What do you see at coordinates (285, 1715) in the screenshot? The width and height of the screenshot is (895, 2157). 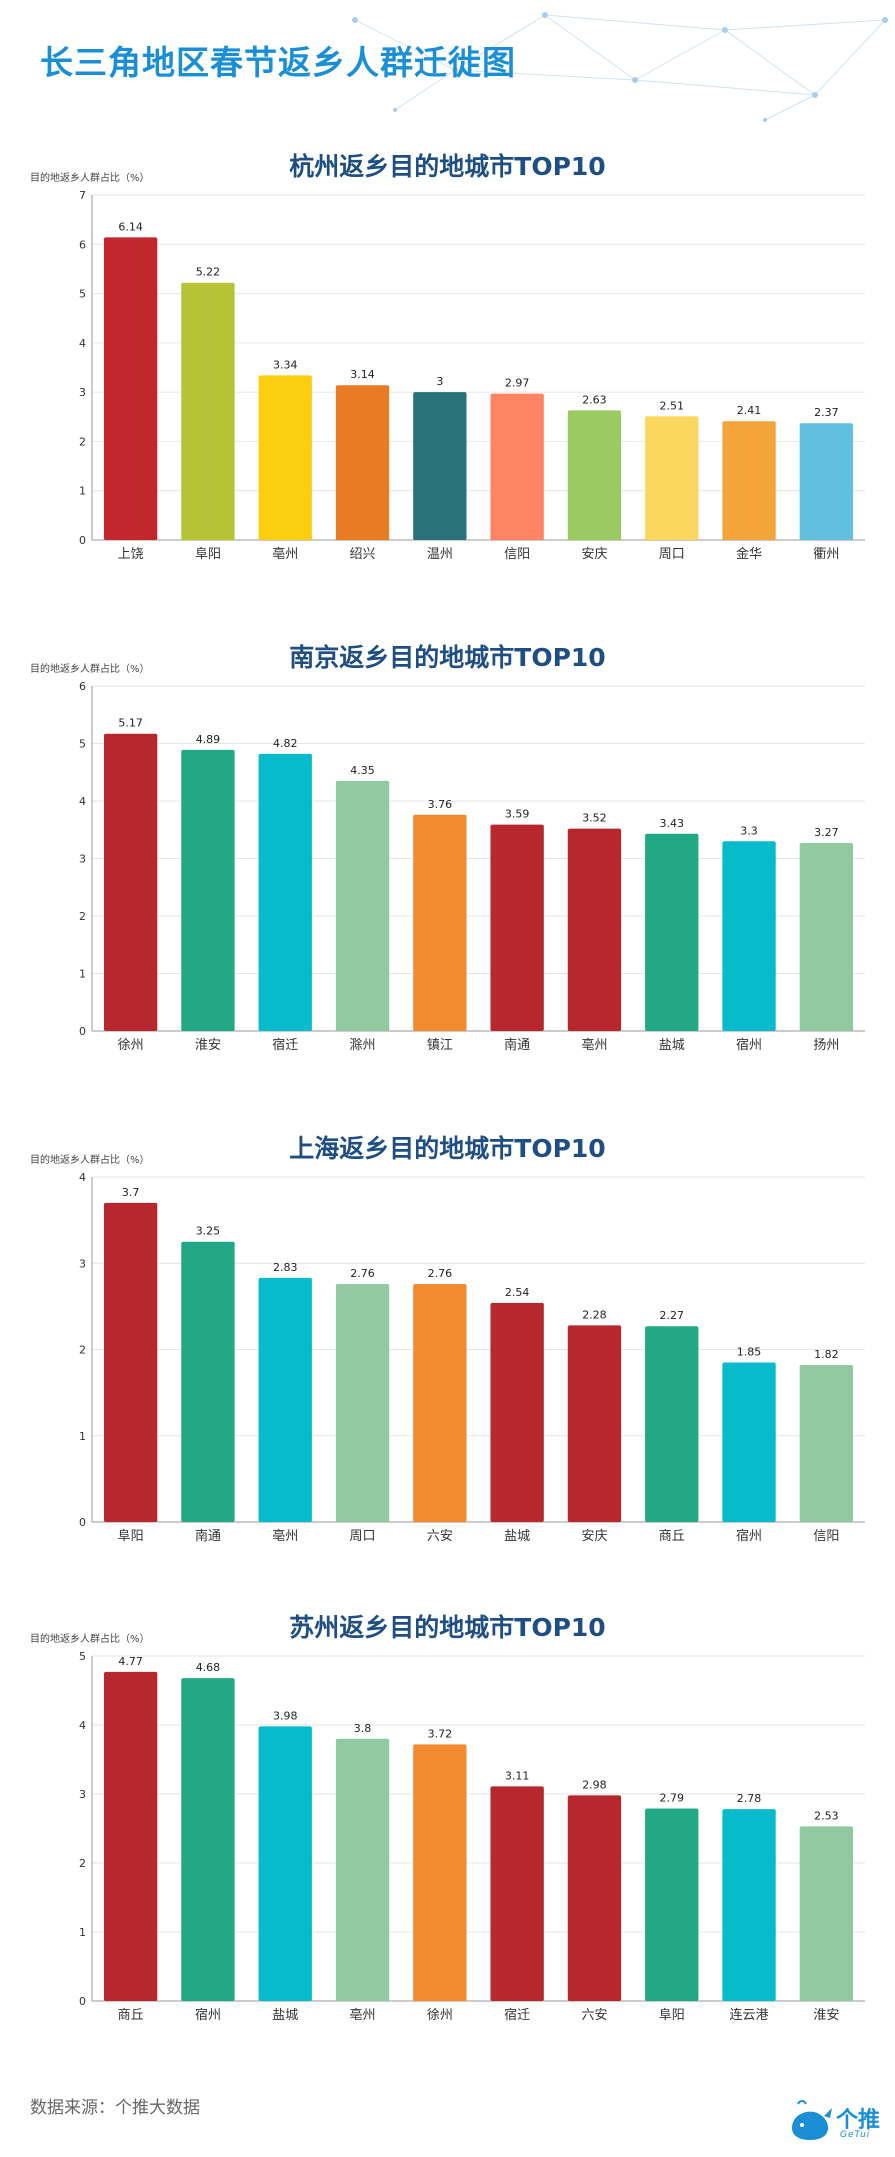 I see `bar-value-label: 3.98` at bounding box center [285, 1715].